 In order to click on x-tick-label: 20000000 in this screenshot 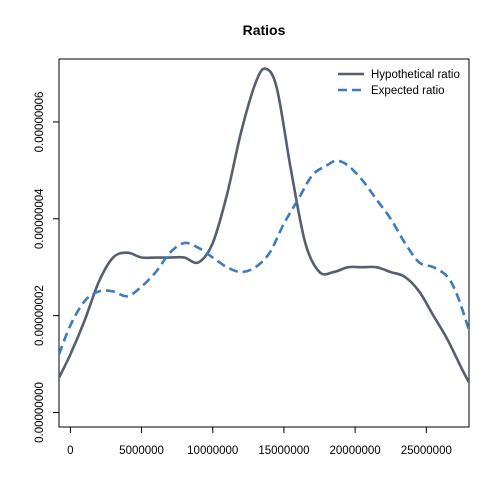, I will do `click(355, 451)`.